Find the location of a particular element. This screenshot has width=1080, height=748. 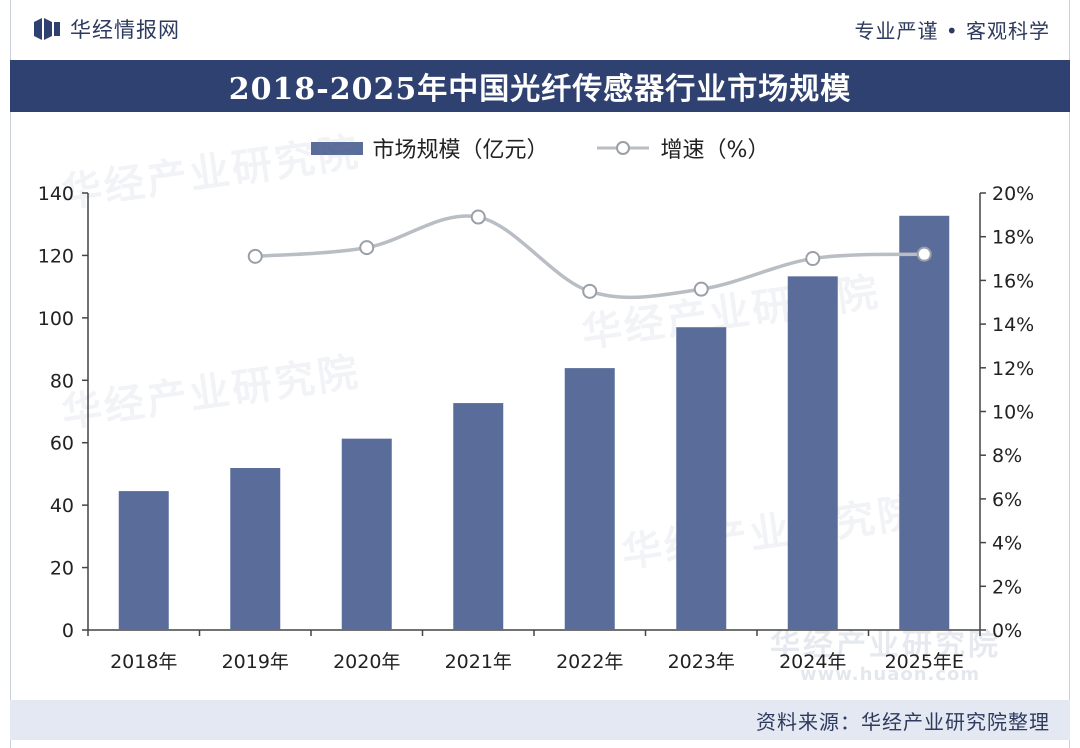

y-right-tick-label: 6% is located at coordinates (1007, 500).